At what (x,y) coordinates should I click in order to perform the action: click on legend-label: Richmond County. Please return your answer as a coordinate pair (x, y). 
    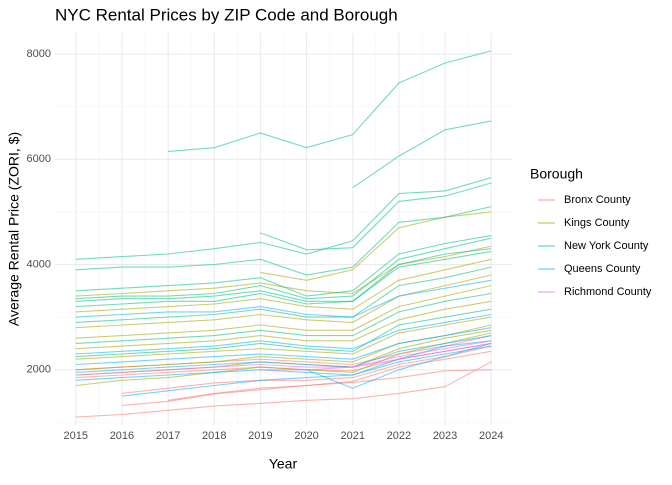
    Looking at the image, I should click on (608, 292).